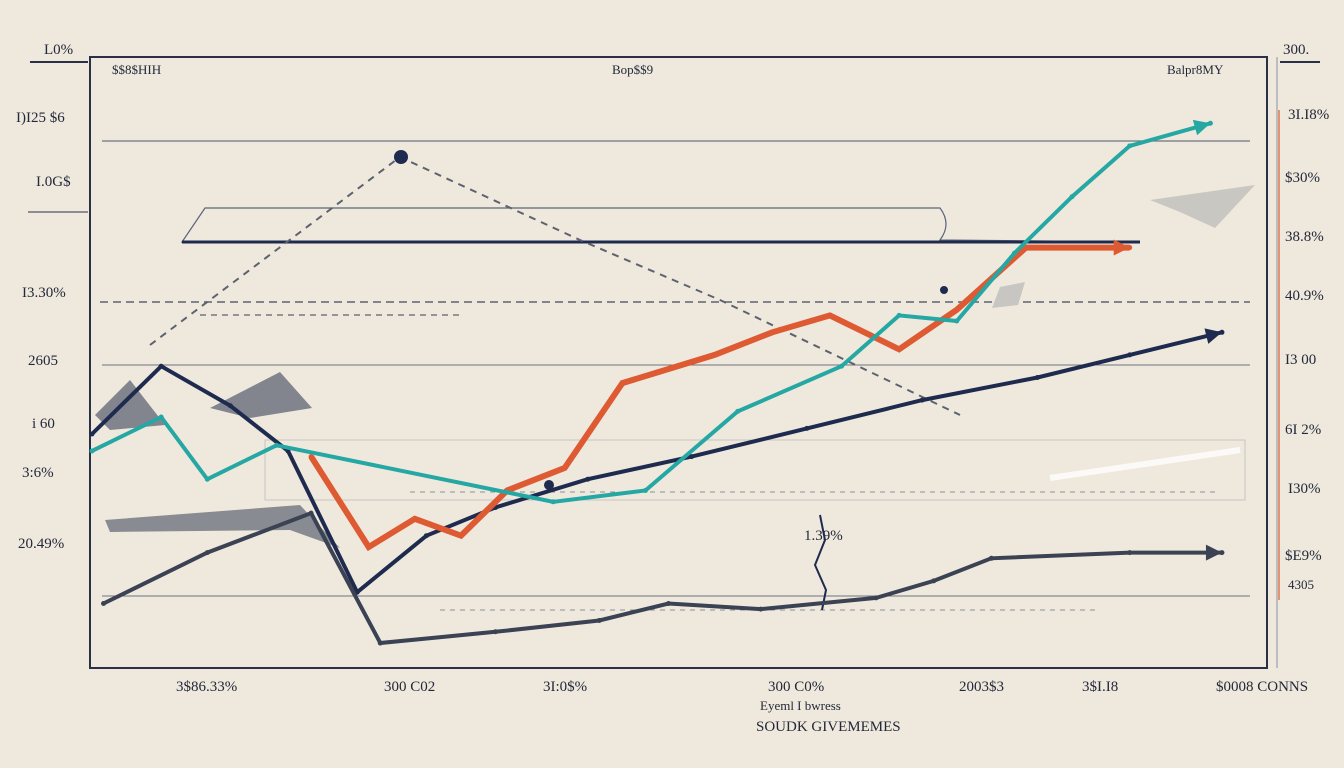 This screenshot has height=768, width=1344. What do you see at coordinates (1304, 237) in the screenshot?
I see `y-right-tick-label: 38.8%` at bounding box center [1304, 237].